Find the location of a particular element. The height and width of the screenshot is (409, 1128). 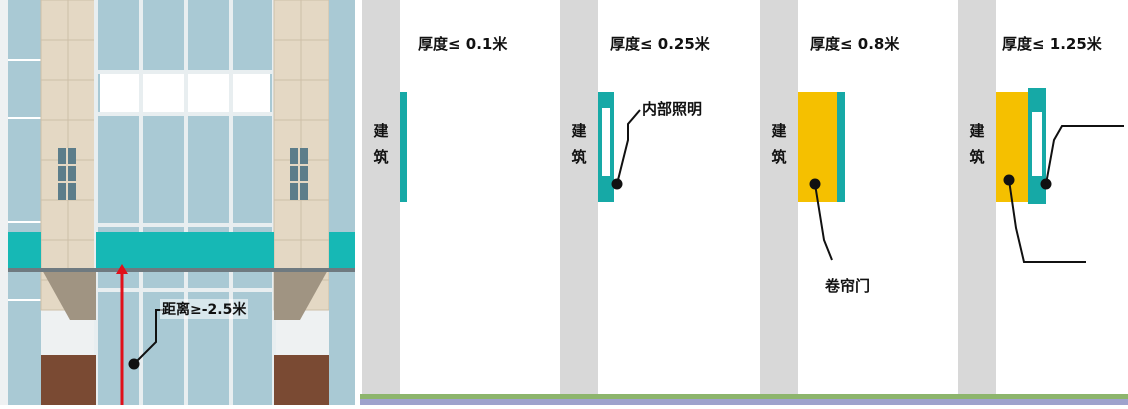

callout-line-shutter is located at coordinates (1047, 221).